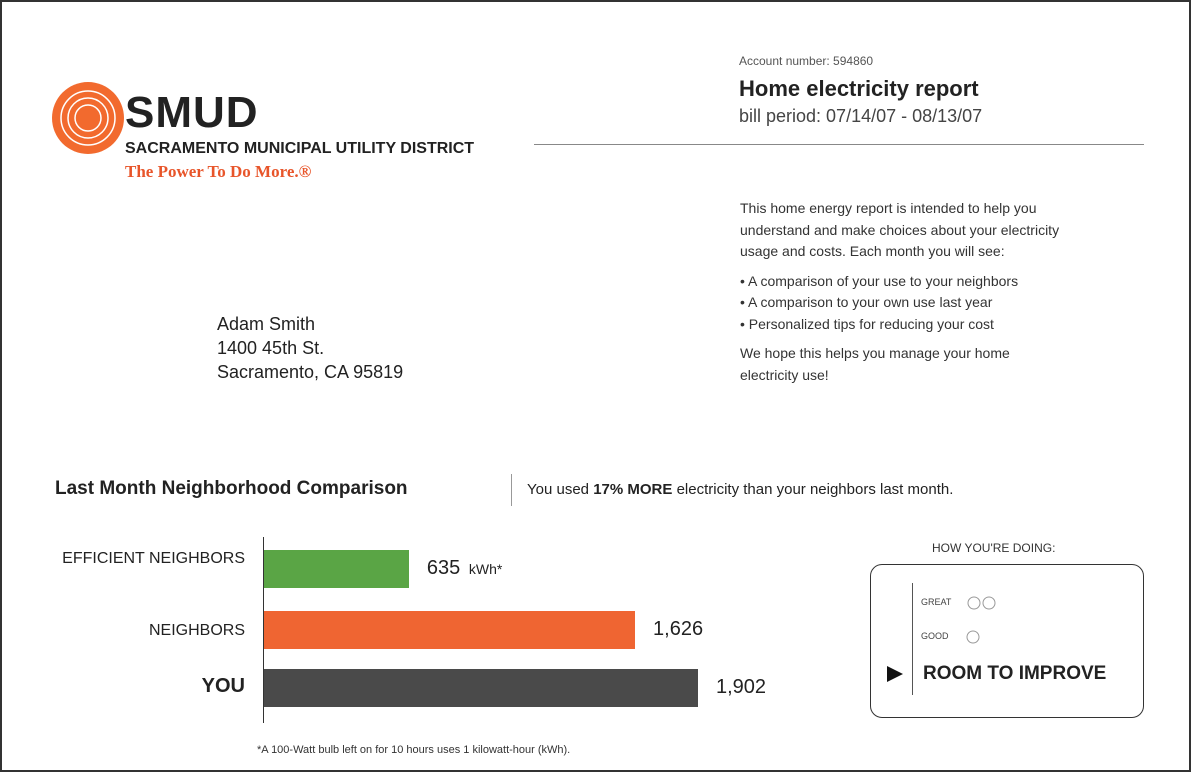 This screenshot has width=1191, height=772. I want to click on rating-box: GREAT GOOD ROOM TO IMPROVE, so click(1007, 641).